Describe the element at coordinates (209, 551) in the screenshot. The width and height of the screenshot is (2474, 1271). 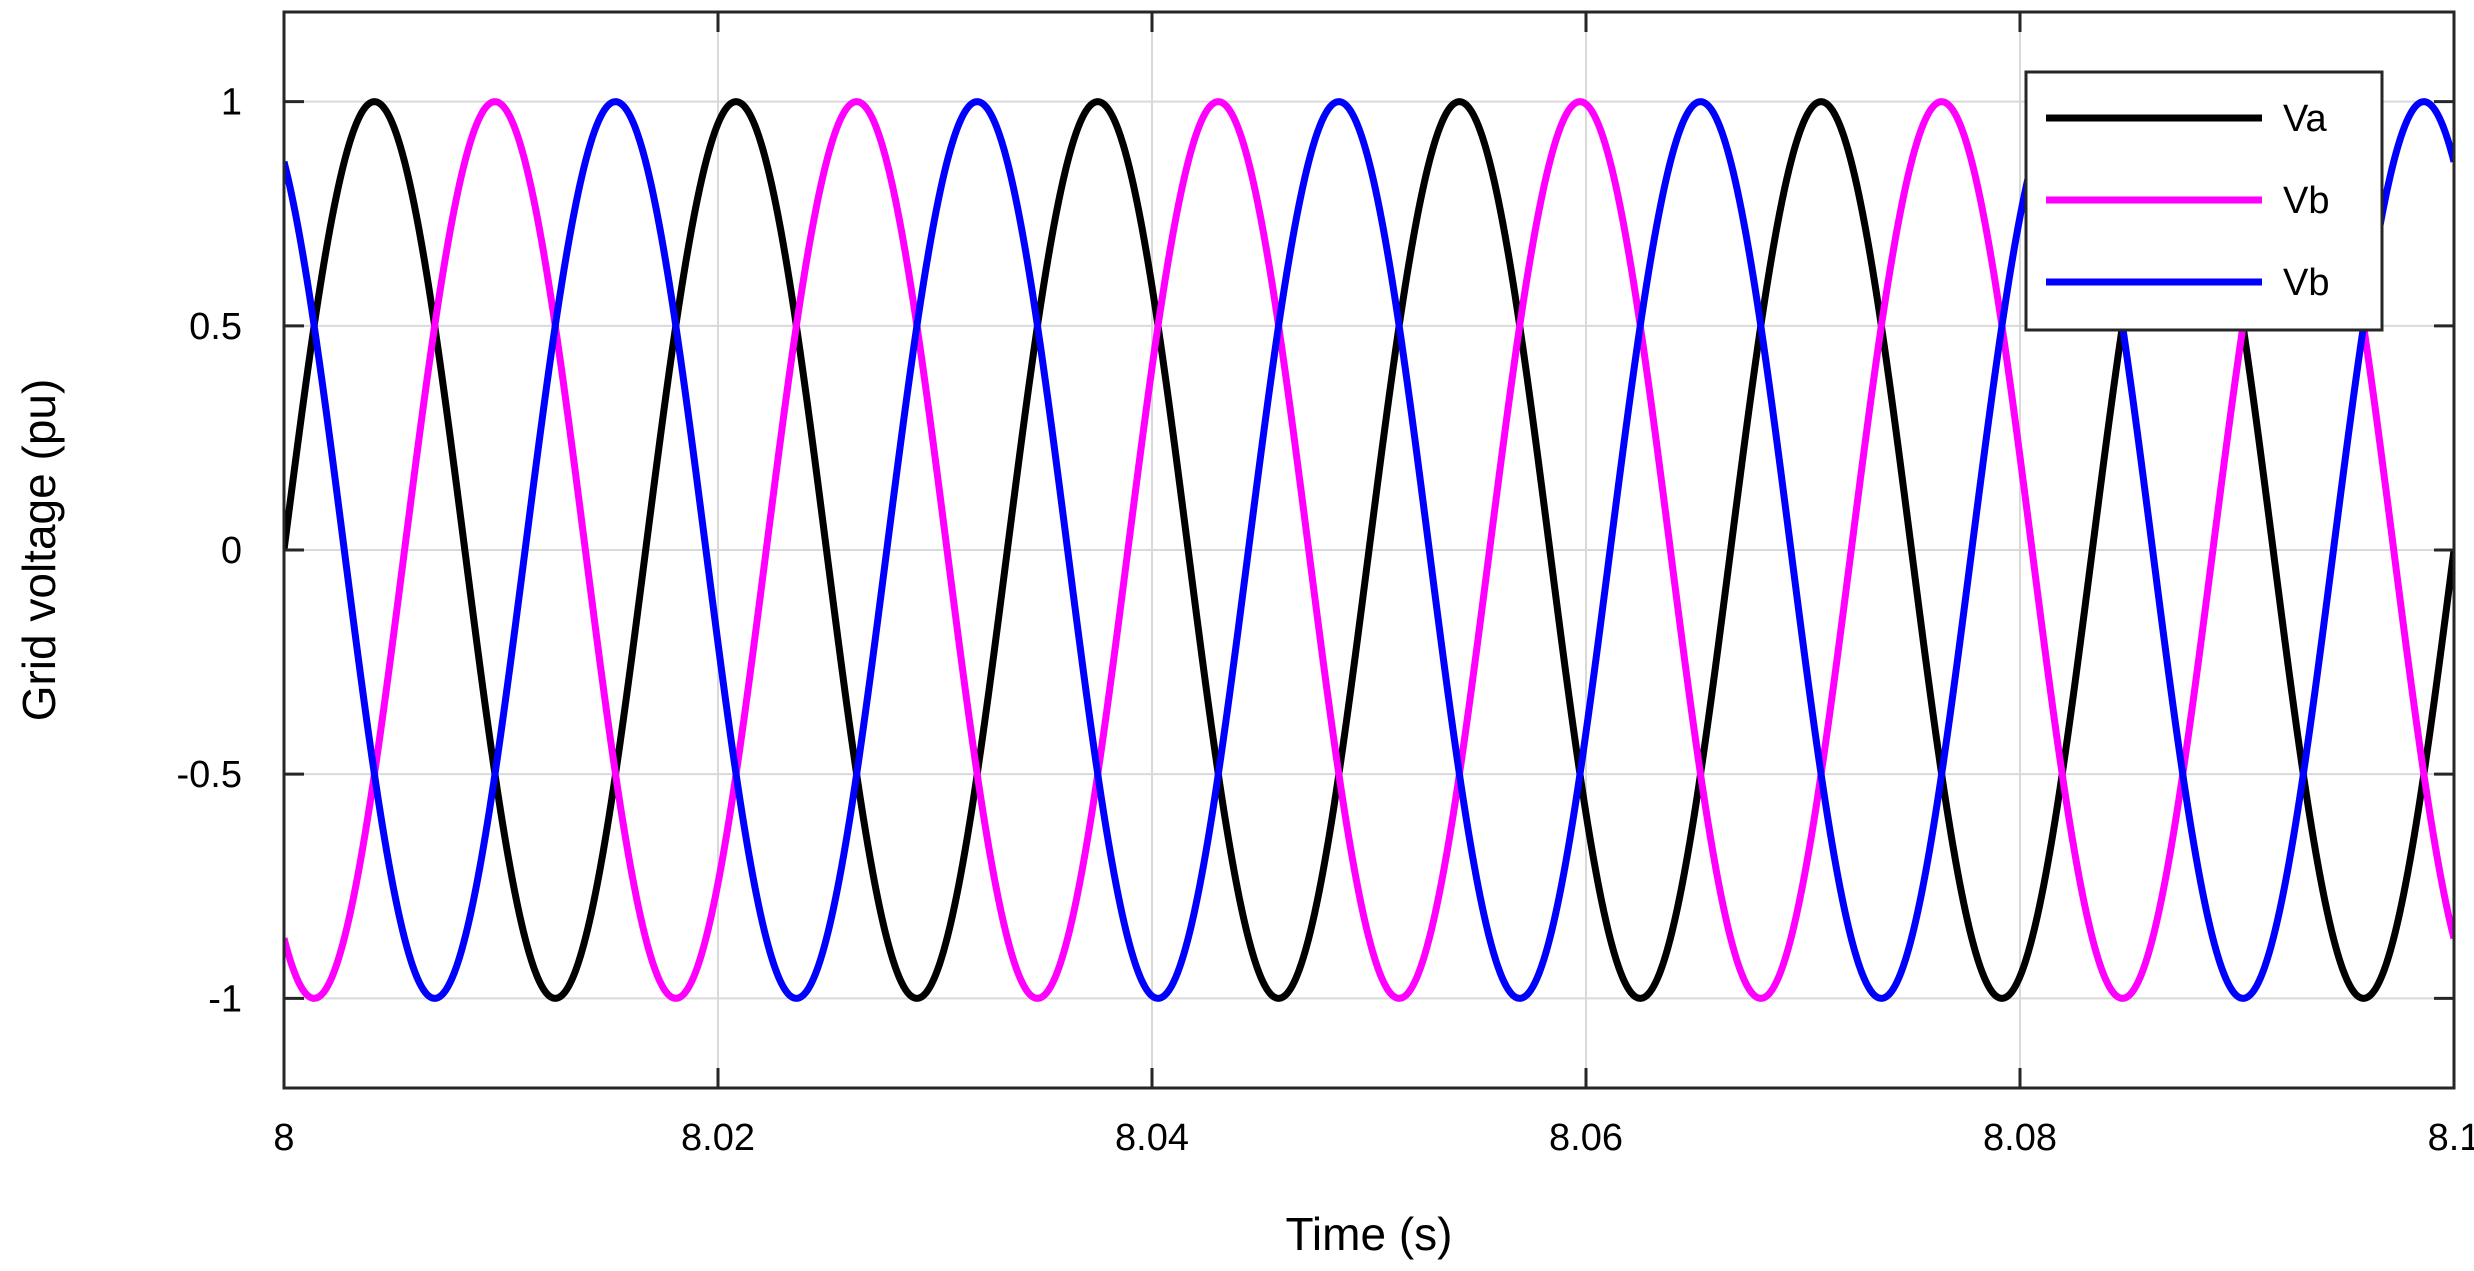
I see `y-tick-labels: -1 -0.5 0 0.5 1` at that location.